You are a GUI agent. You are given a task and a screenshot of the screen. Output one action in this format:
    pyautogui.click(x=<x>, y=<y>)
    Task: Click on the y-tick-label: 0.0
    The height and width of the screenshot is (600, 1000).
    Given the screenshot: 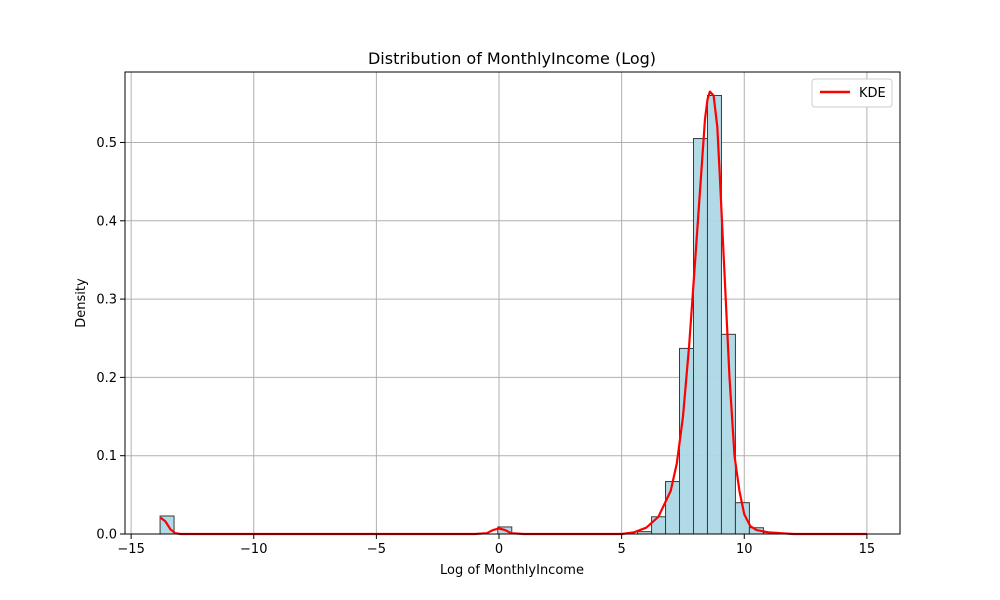 What is the action you would take?
    pyautogui.click(x=106, y=535)
    